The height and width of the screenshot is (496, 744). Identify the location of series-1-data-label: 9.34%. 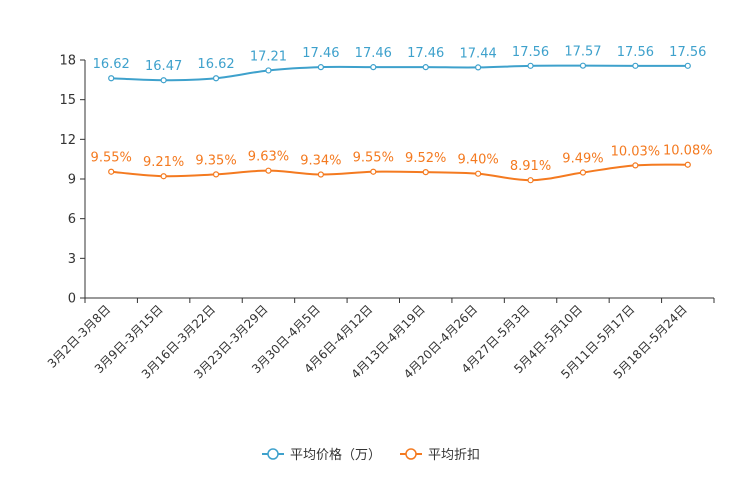
(320, 161).